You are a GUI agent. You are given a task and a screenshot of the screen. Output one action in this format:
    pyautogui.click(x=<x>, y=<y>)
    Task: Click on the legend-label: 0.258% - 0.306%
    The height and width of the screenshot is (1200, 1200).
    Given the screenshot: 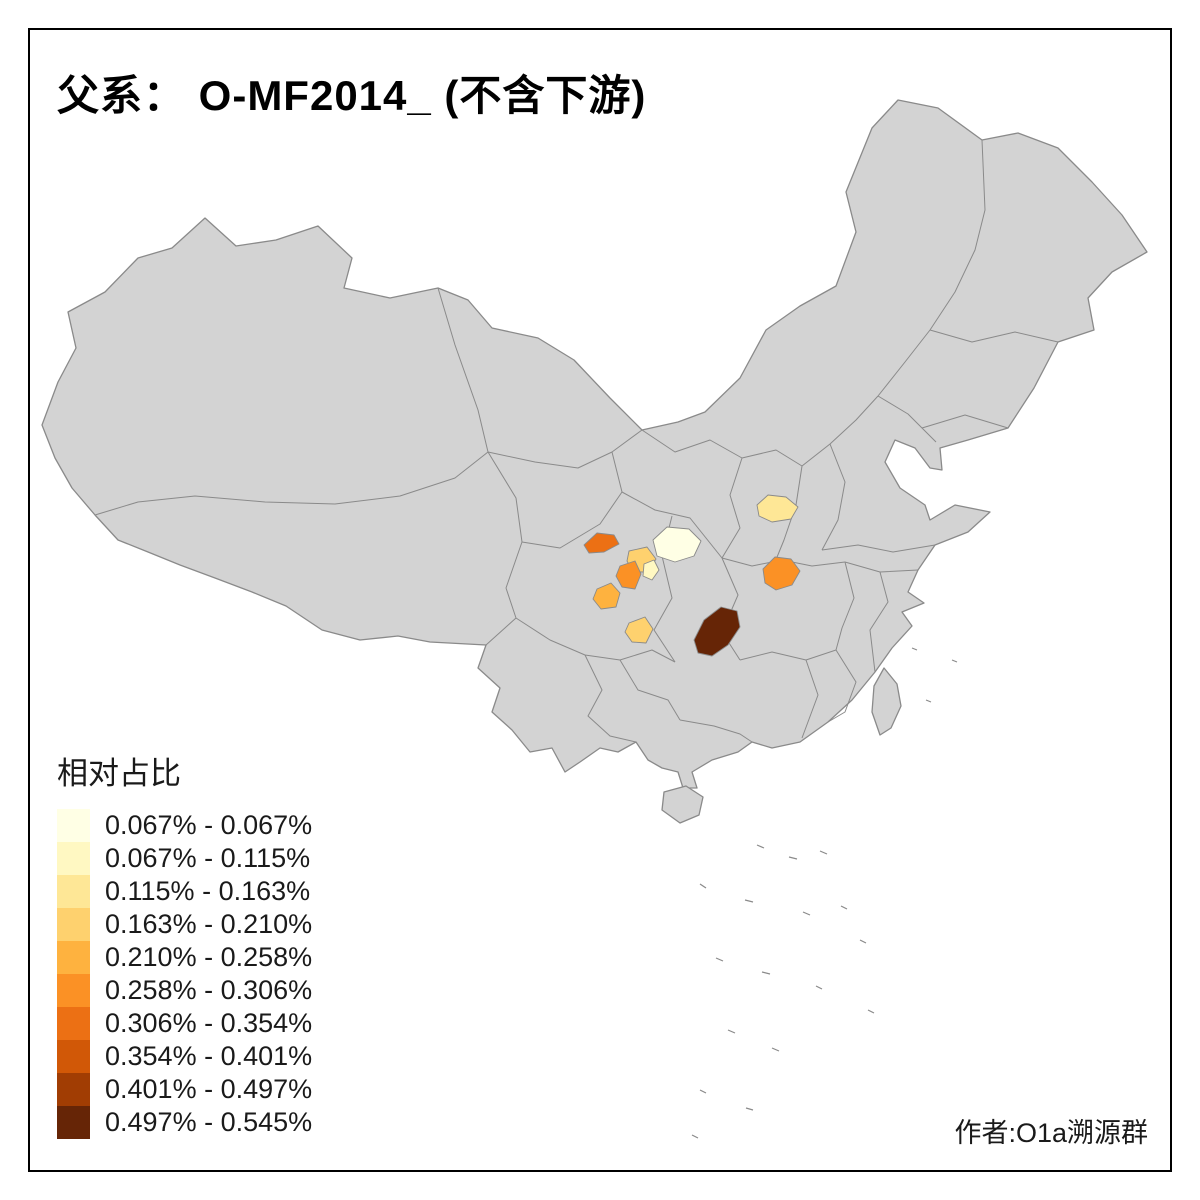 What is the action you would take?
    pyautogui.click(x=209, y=990)
    